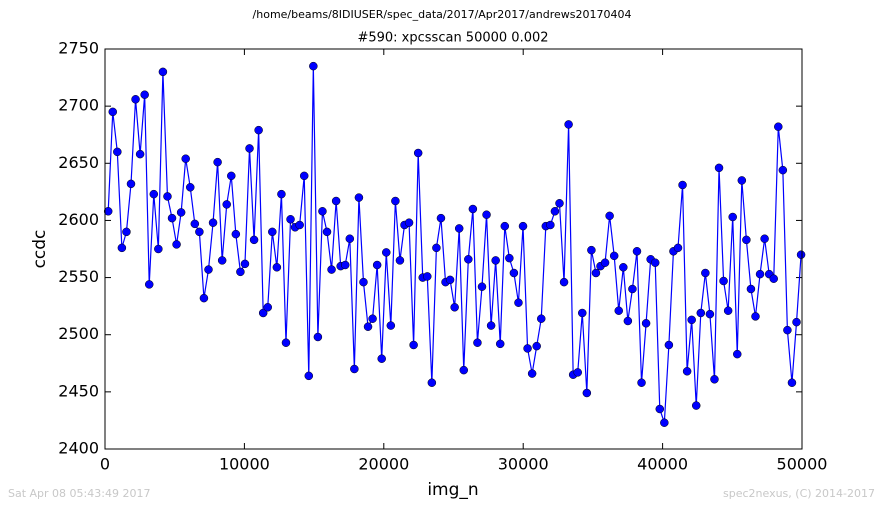 This screenshot has width=884, height=509. What do you see at coordinates (78, 219) in the screenshot?
I see `y-tick-label: 2600` at bounding box center [78, 219].